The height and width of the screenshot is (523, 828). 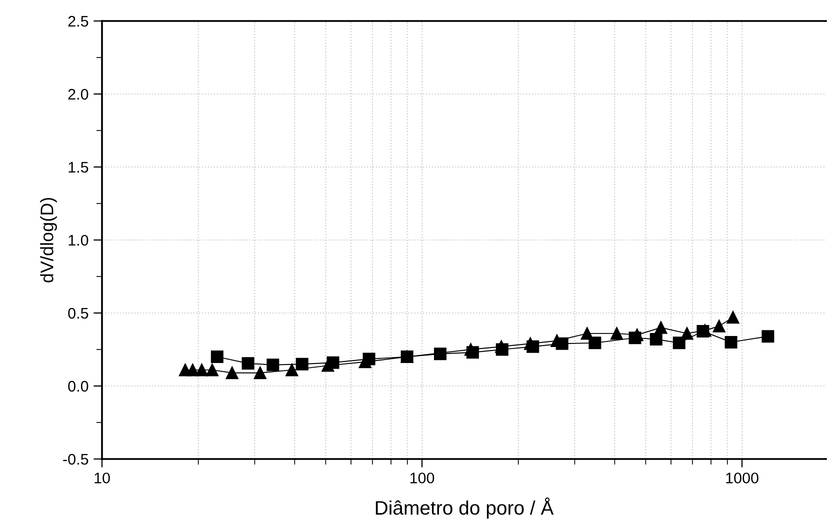 What do you see at coordinates (102, 478) in the screenshot?
I see `x-tick-label: 10` at bounding box center [102, 478].